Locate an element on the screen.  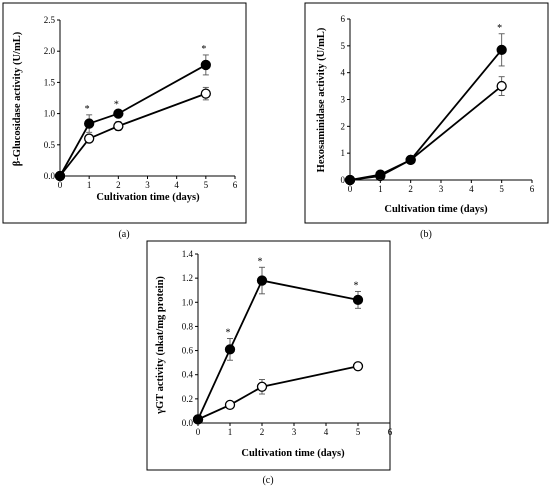
panel-a-y-axis-title: β-Glucosidase activity (U/mL) is located at coordinates (17, 98).